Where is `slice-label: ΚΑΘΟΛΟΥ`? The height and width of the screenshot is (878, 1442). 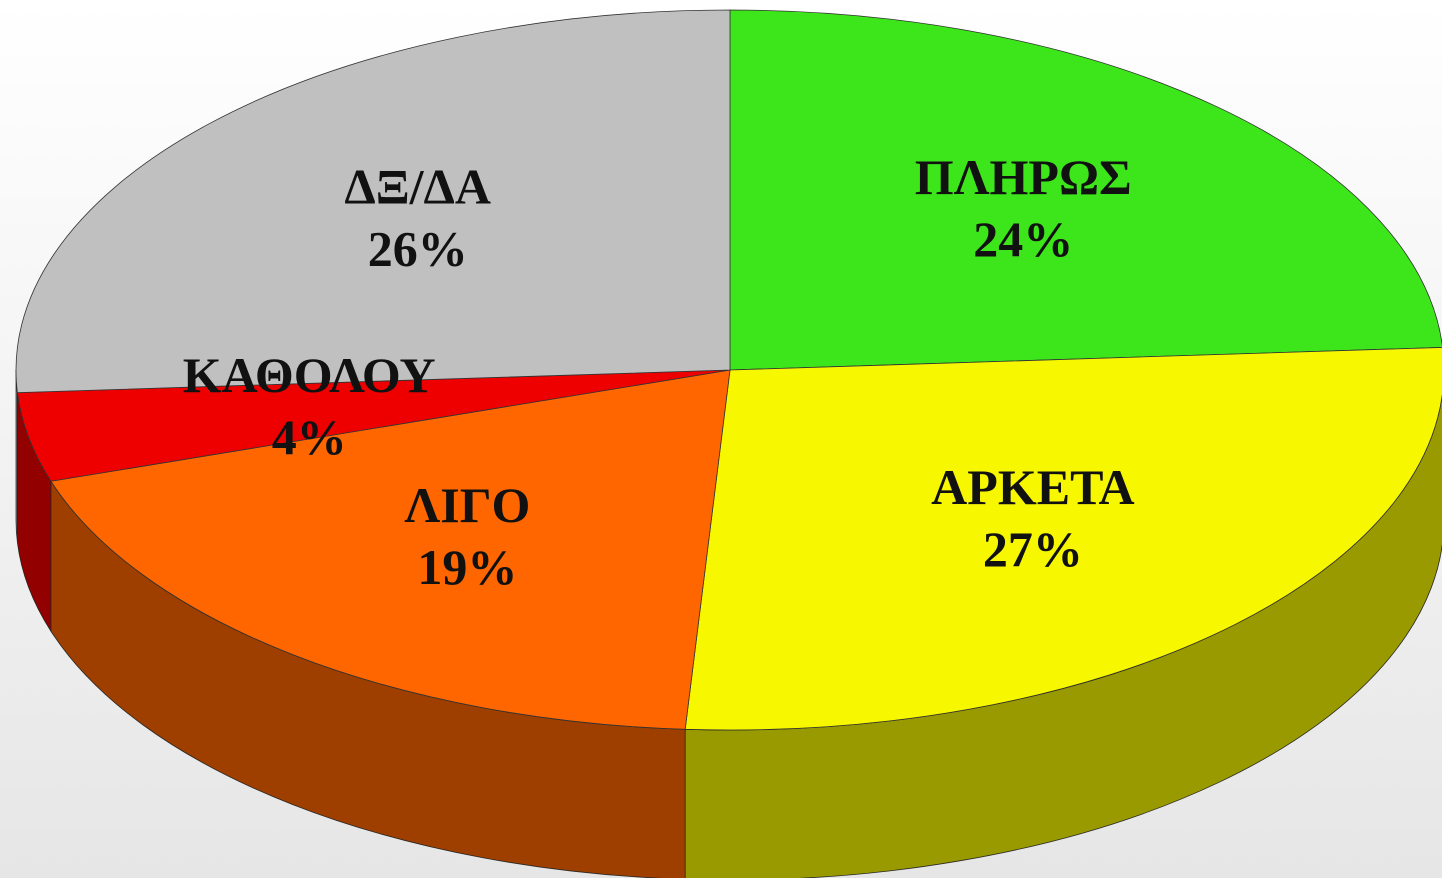
slice-label: ΚΑΘΟΛΟΥ is located at coordinates (309, 375).